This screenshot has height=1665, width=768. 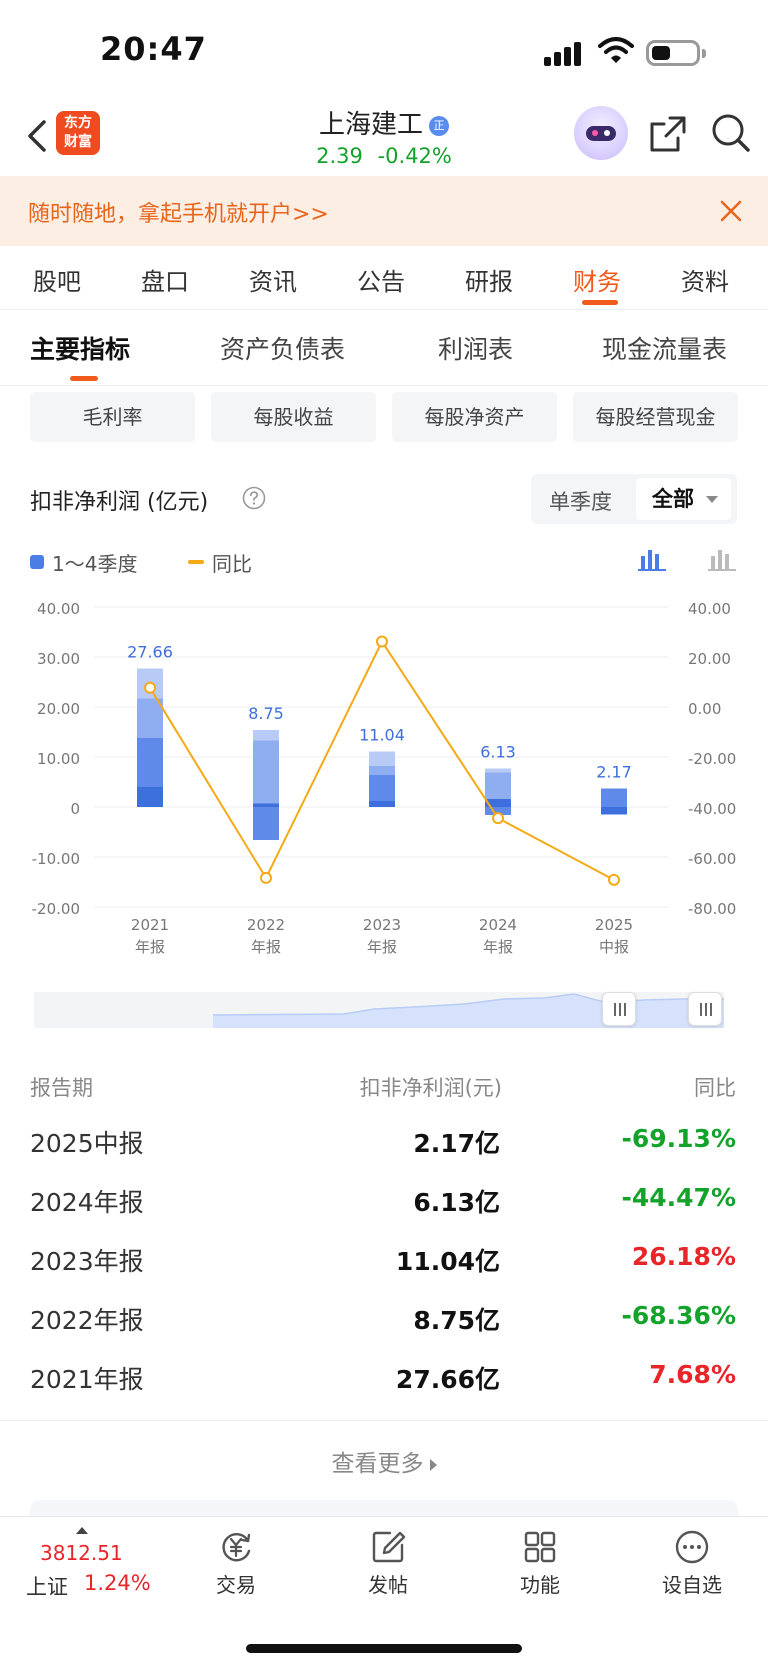 I want to click on legend-line: 同比, so click(x=220, y=562).